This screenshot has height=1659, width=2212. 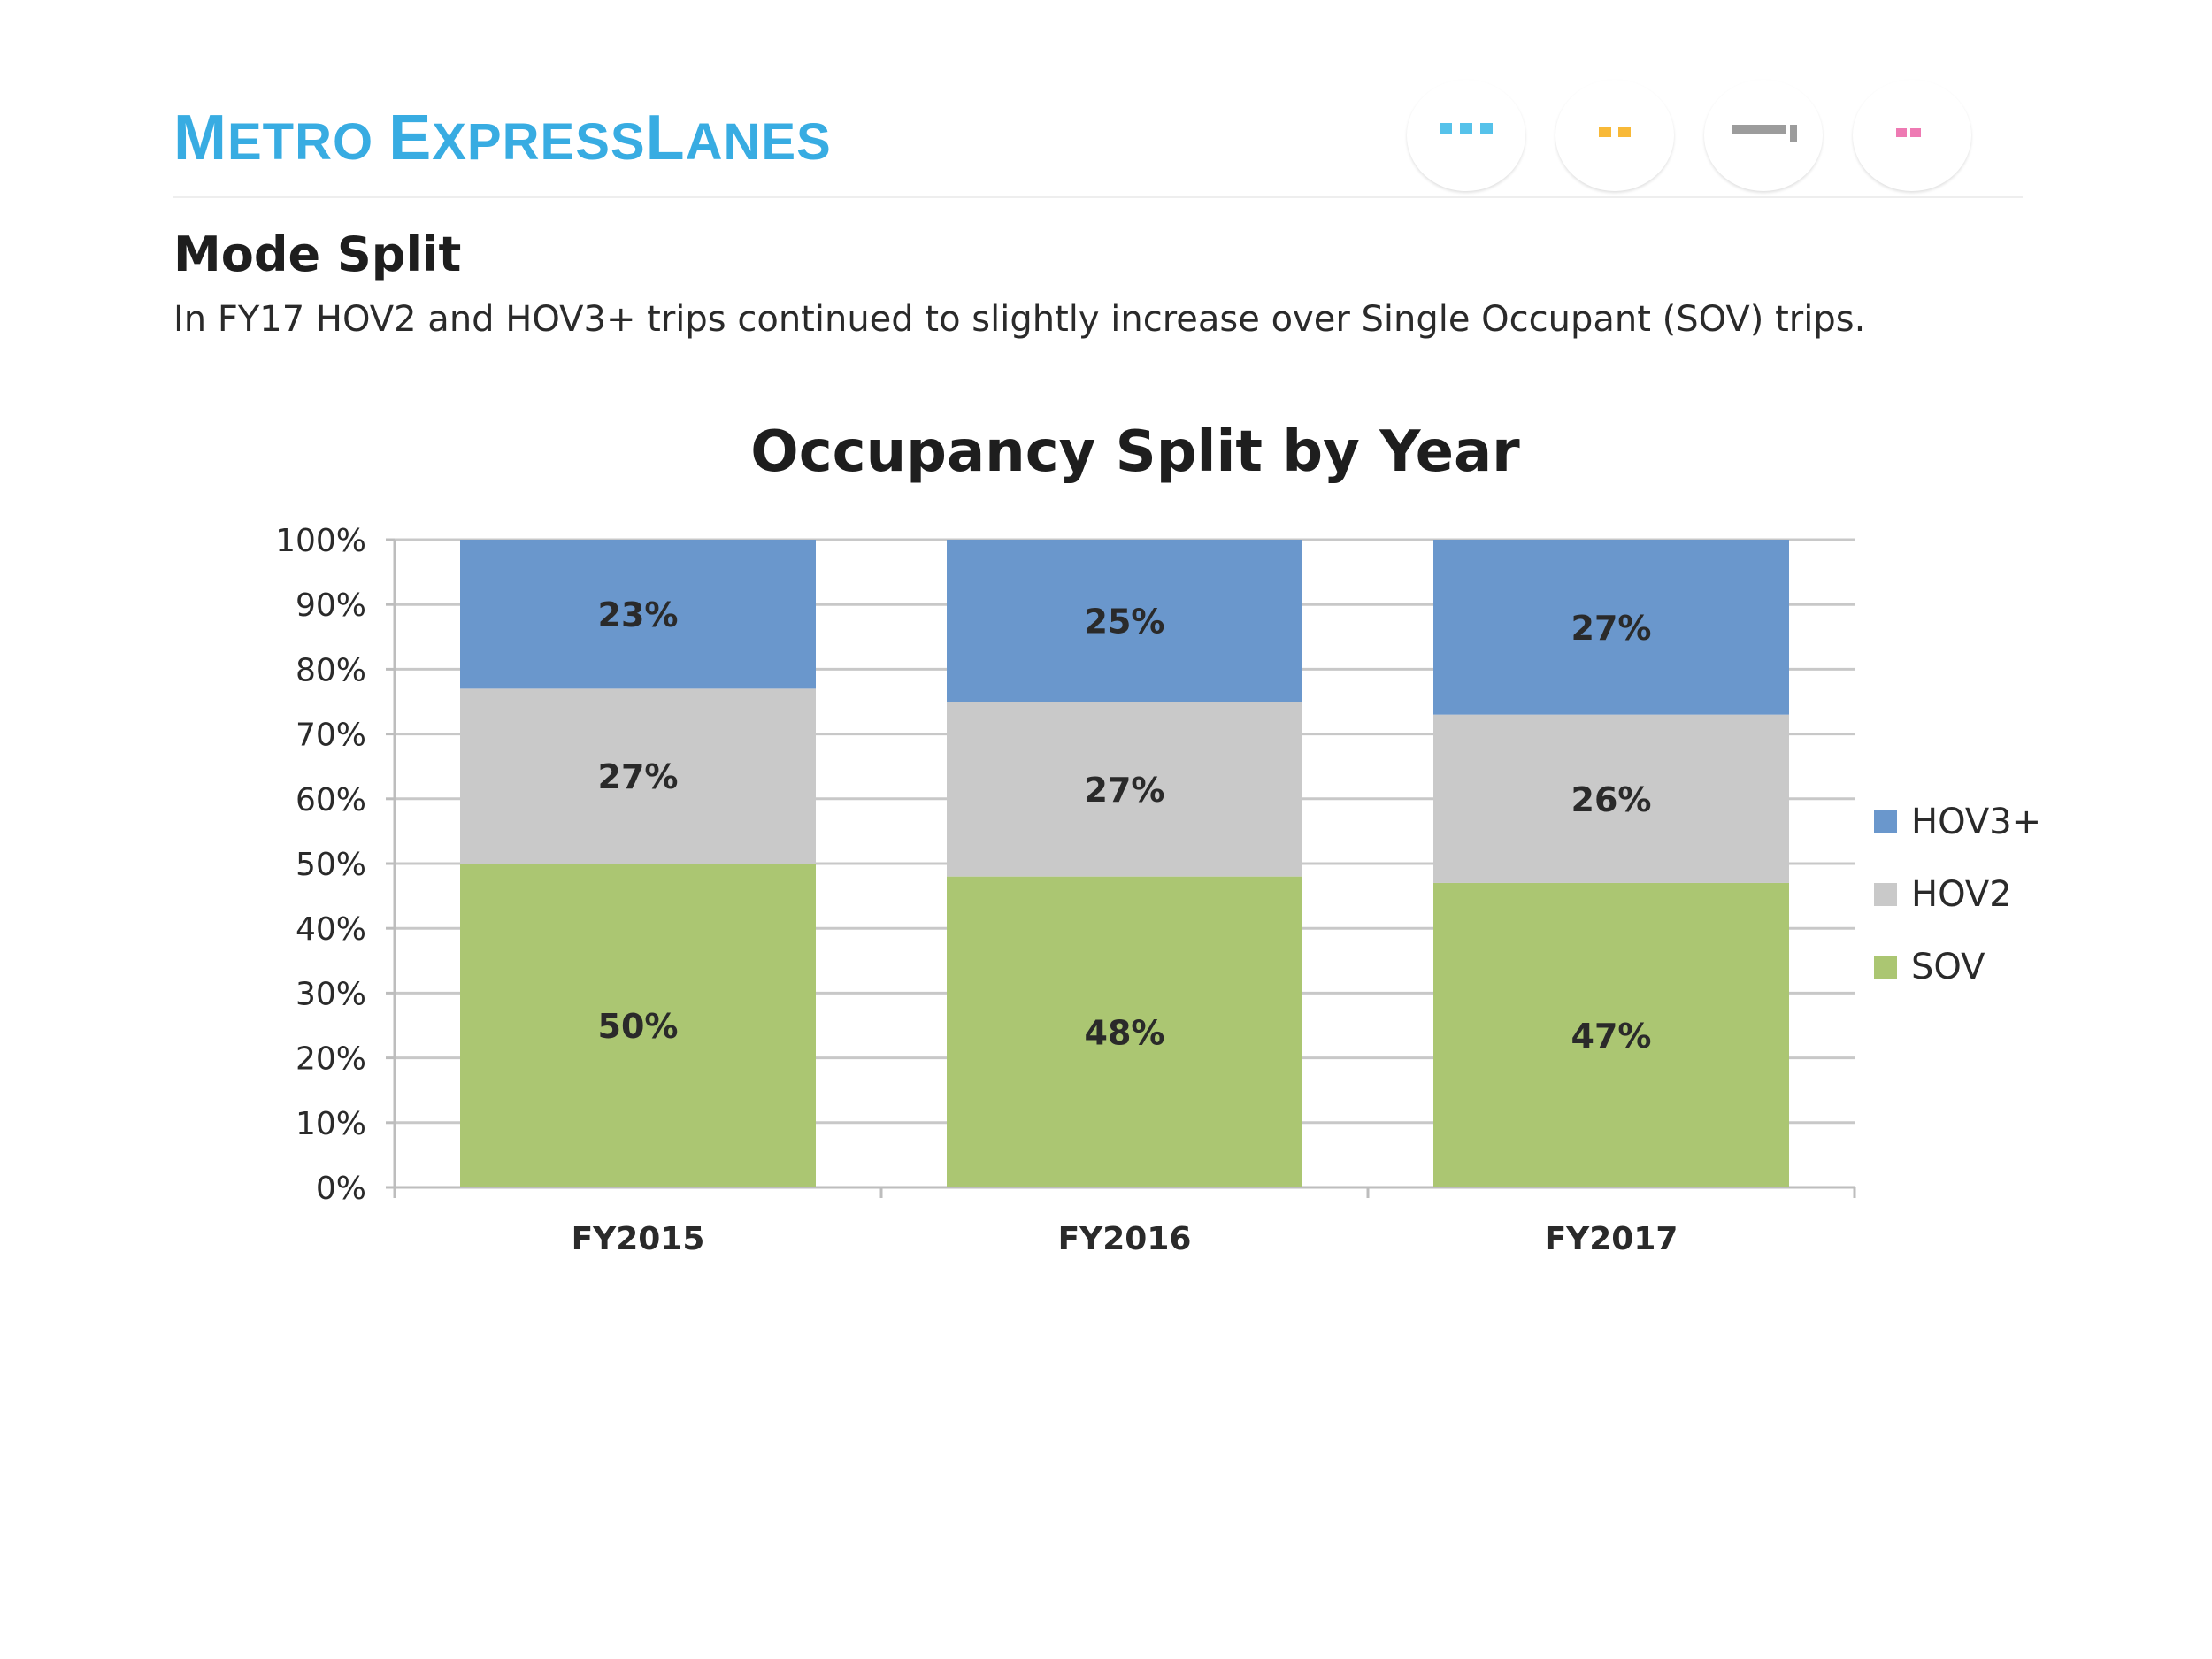 I want to click on y-tick-label: 30%, so click(x=331, y=994).